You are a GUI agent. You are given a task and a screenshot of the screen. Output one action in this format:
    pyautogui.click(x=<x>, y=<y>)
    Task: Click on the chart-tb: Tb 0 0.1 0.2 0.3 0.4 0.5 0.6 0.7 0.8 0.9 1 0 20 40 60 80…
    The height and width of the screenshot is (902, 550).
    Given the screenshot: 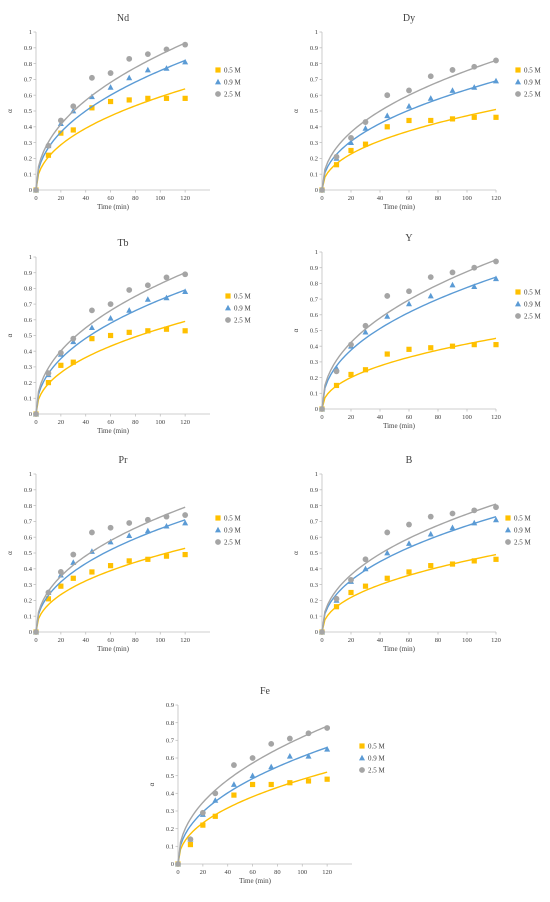 What is the action you would take?
    pyautogui.click(x=129, y=336)
    